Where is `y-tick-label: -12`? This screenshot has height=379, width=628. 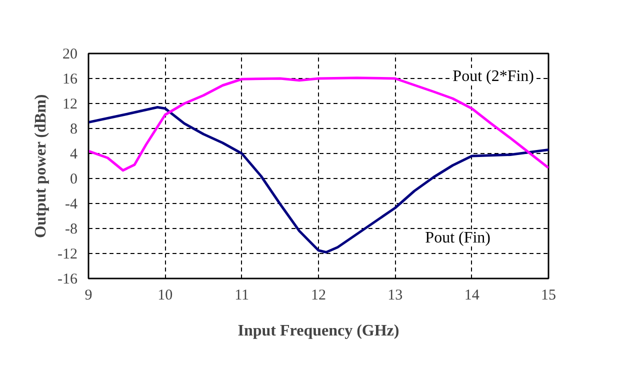
y-tick-label: -12 is located at coordinates (68, 254).